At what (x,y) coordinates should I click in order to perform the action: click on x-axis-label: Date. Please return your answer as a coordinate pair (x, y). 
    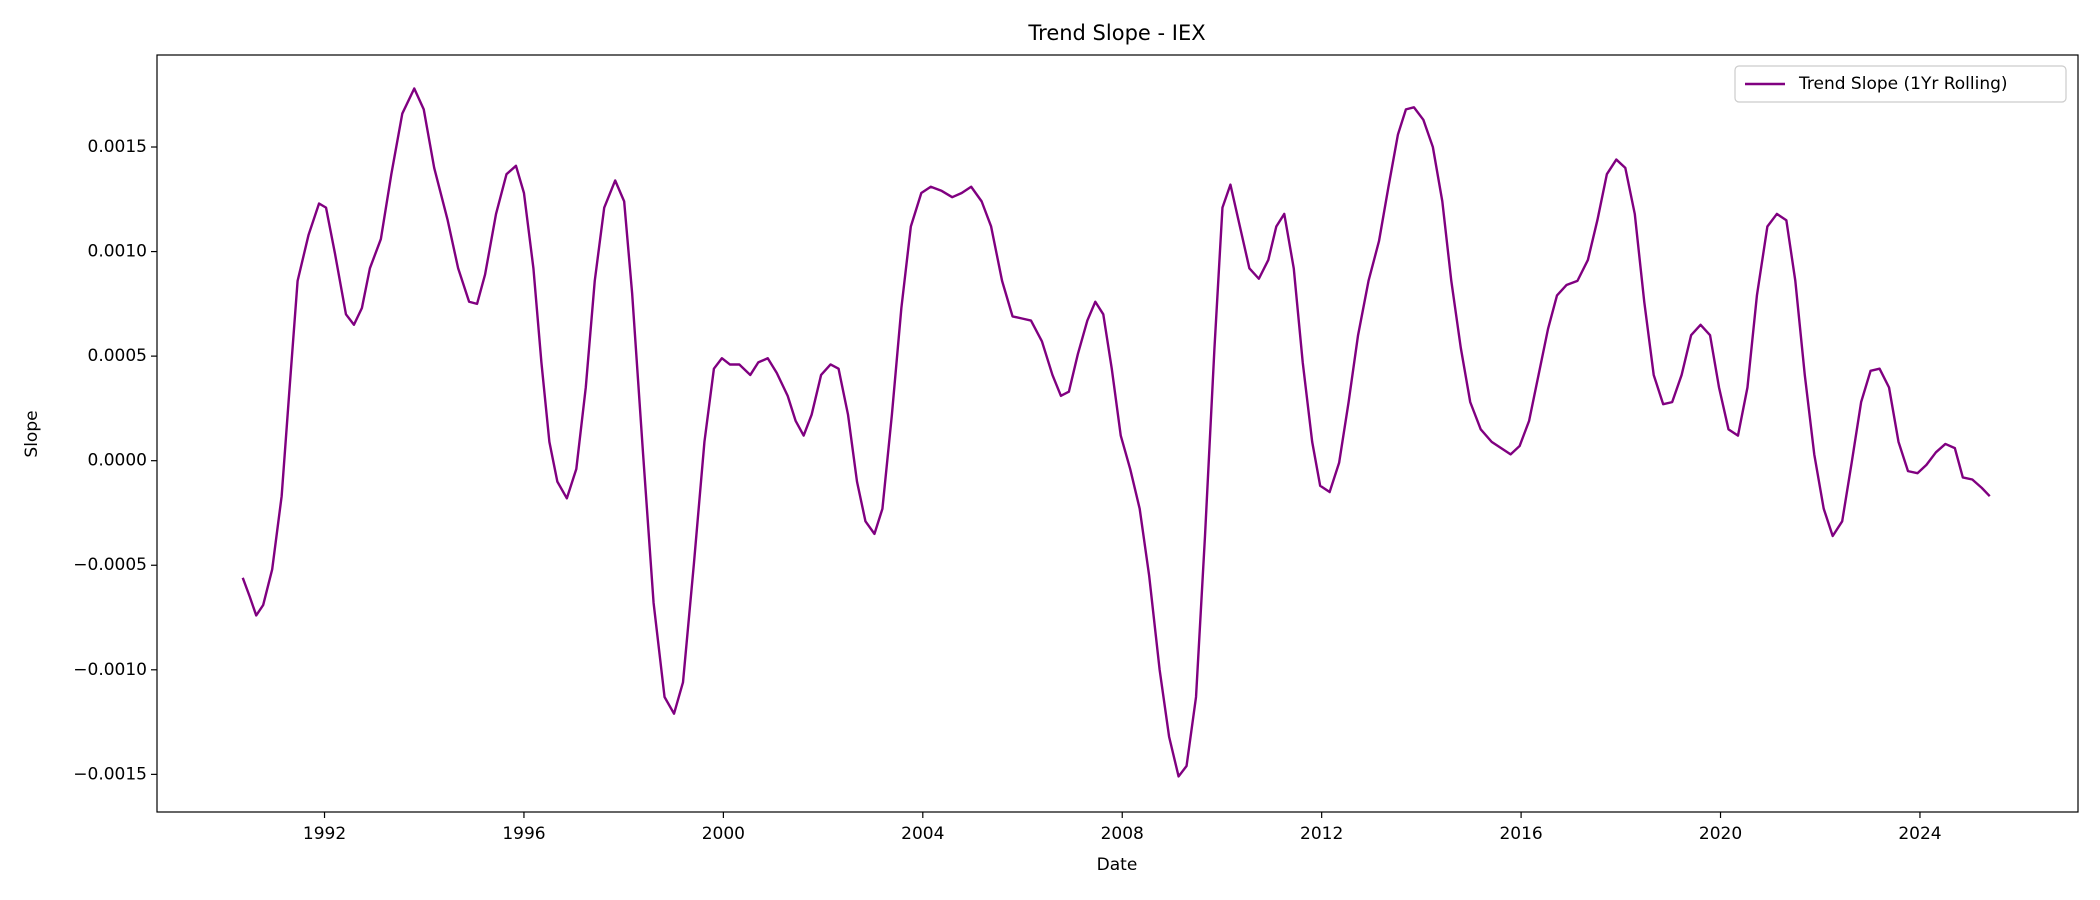
    Looking at the image, I should click on (1117, 865).